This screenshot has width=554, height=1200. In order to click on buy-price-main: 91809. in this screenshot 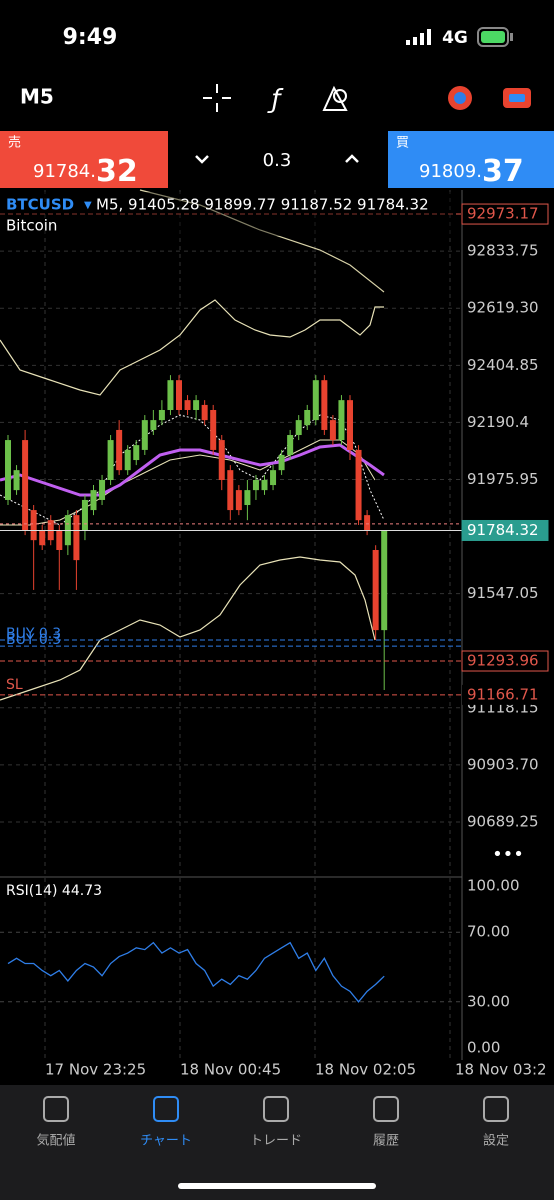, I will do `click(450, 171)`.